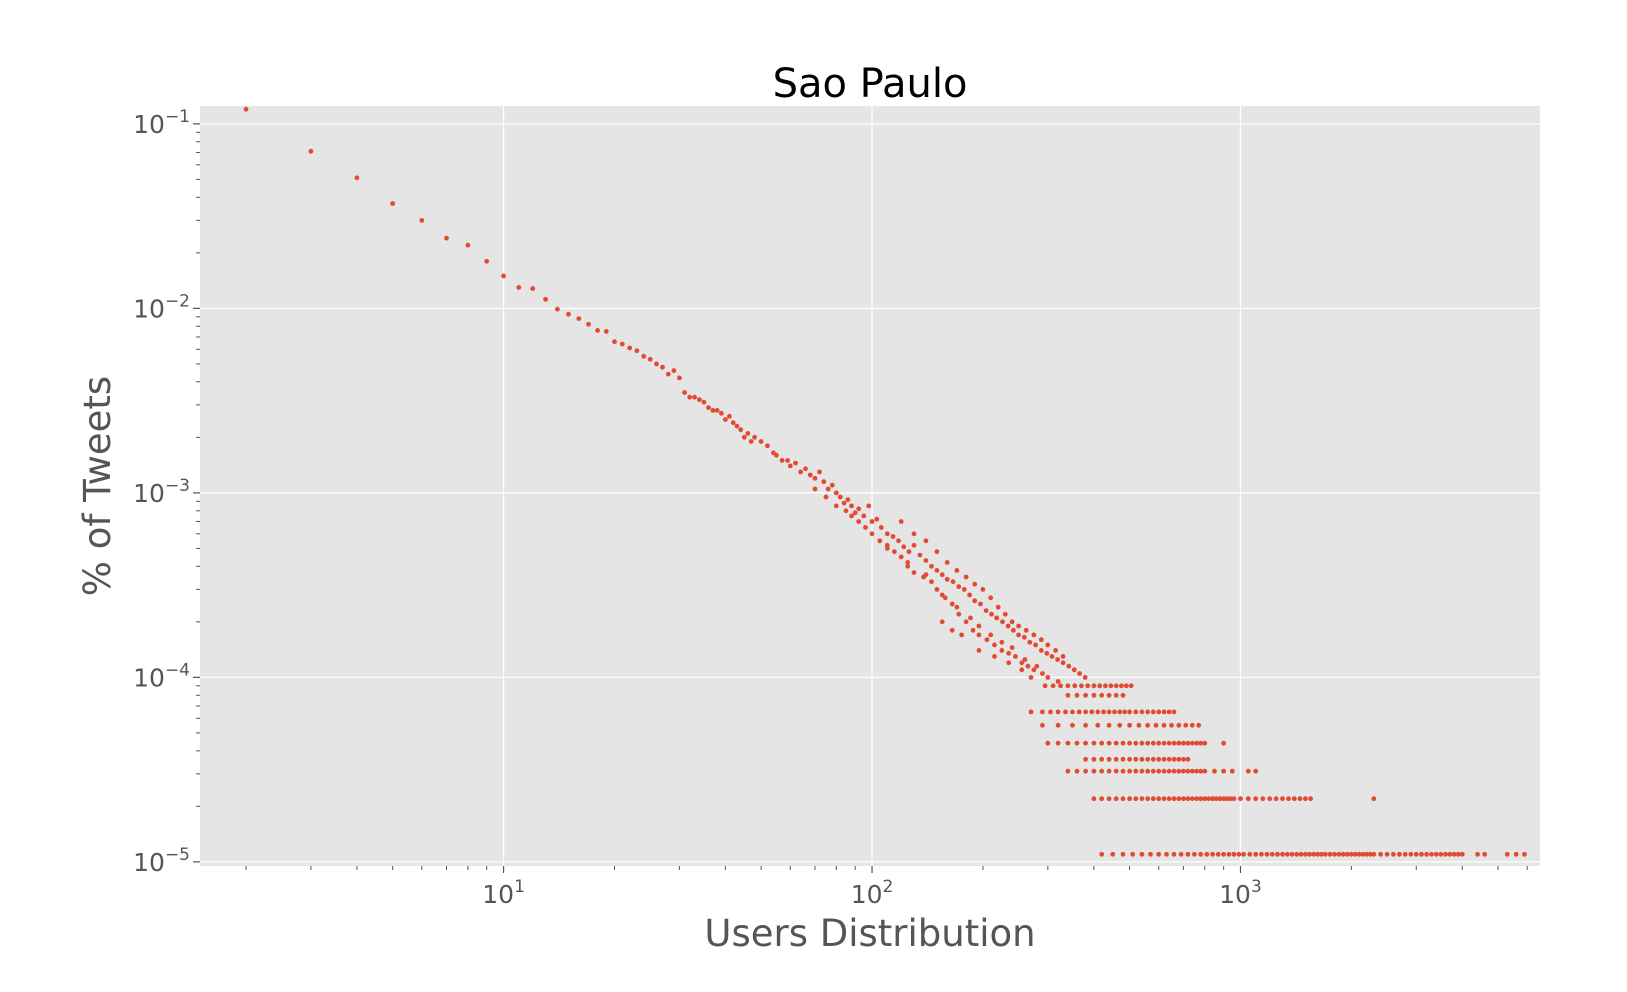 This screenshot has width=1627, height=992. I want to click on y-tick-label: 10⁻⁵, so click(161, 861).